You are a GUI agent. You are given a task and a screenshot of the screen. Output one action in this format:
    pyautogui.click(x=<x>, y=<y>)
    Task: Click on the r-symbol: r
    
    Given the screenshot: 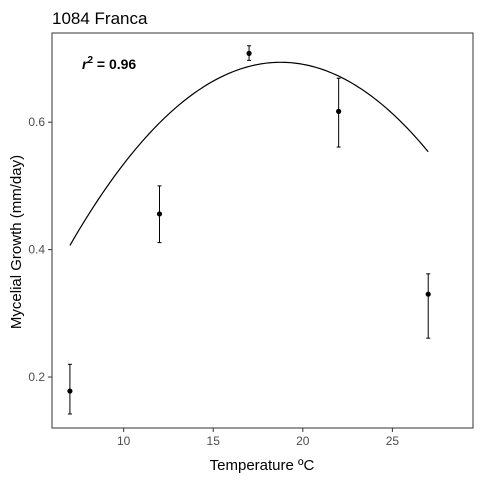 What is the action you would take?
    pyautogui.click(x=85, y=64)
    